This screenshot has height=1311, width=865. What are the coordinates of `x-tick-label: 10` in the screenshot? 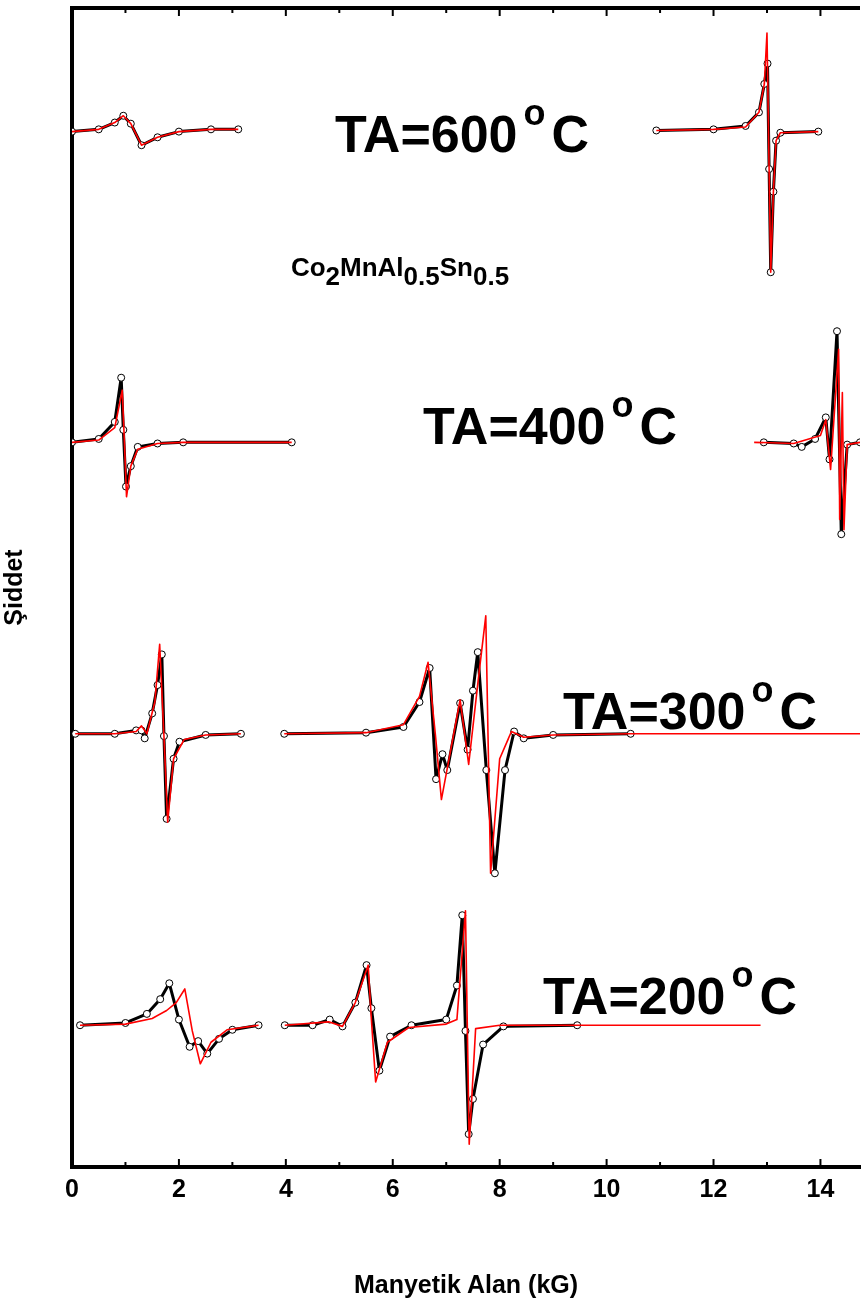 It's located at (606, 1187).